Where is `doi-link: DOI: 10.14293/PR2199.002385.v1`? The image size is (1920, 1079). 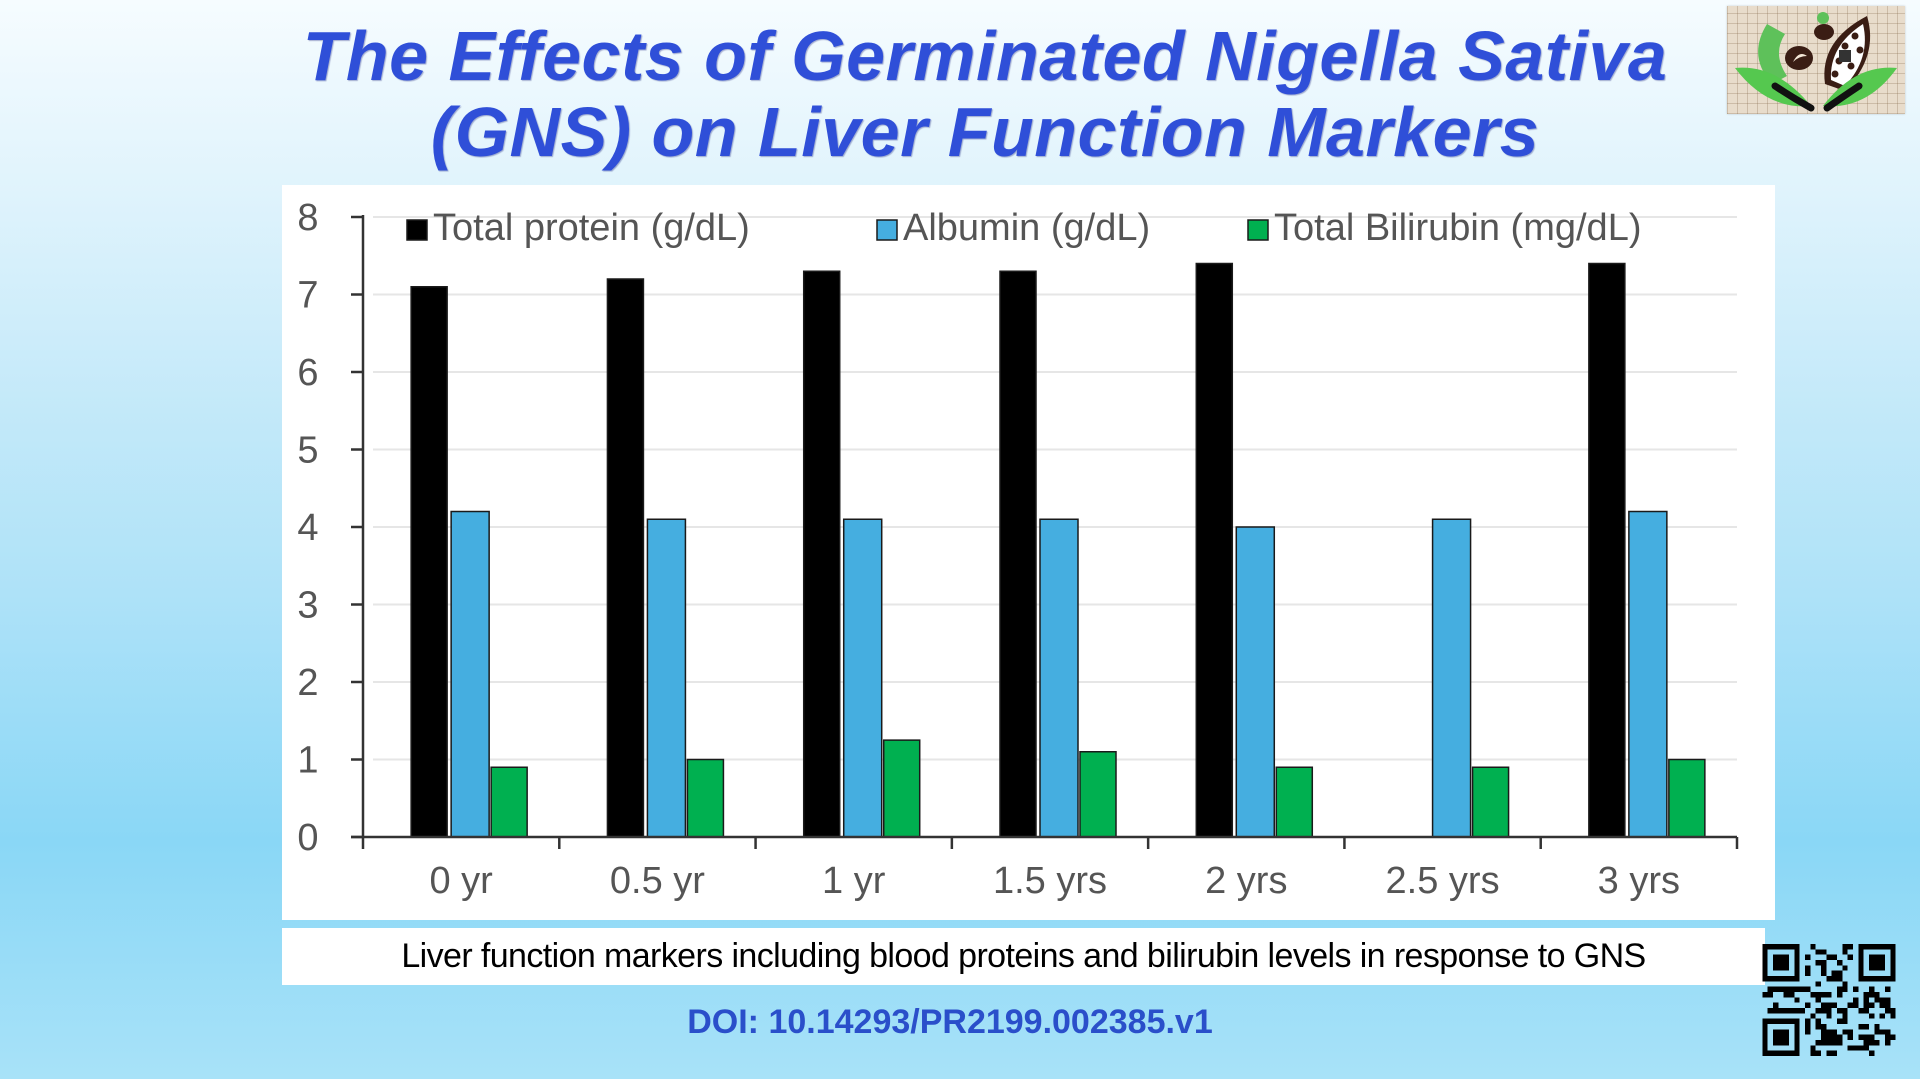
doi-link: DOI: 10.14293/PR2199.002385.v1 is located at coordinates (950, 1022).